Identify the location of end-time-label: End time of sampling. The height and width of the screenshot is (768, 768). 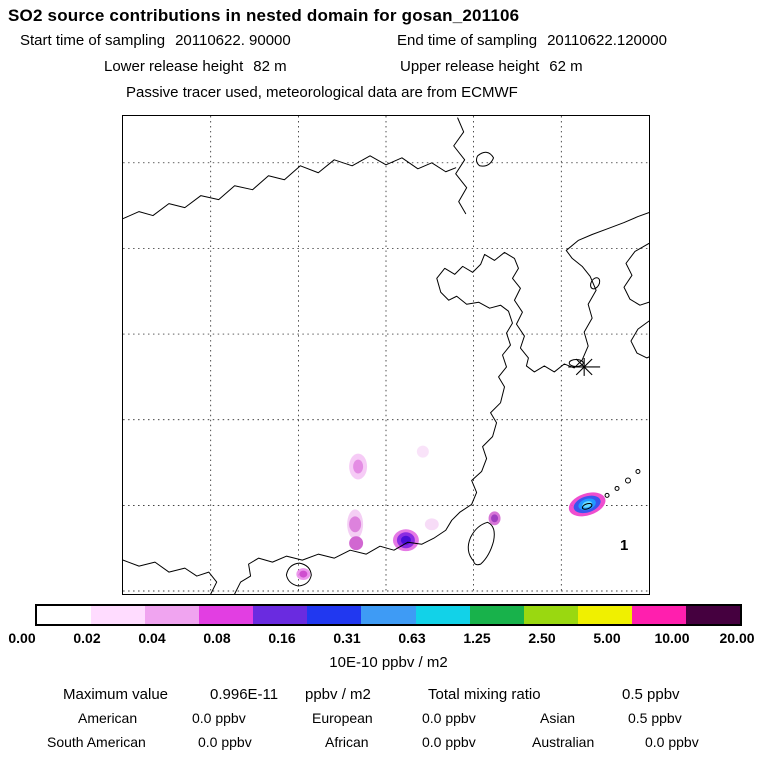
(467, 40).